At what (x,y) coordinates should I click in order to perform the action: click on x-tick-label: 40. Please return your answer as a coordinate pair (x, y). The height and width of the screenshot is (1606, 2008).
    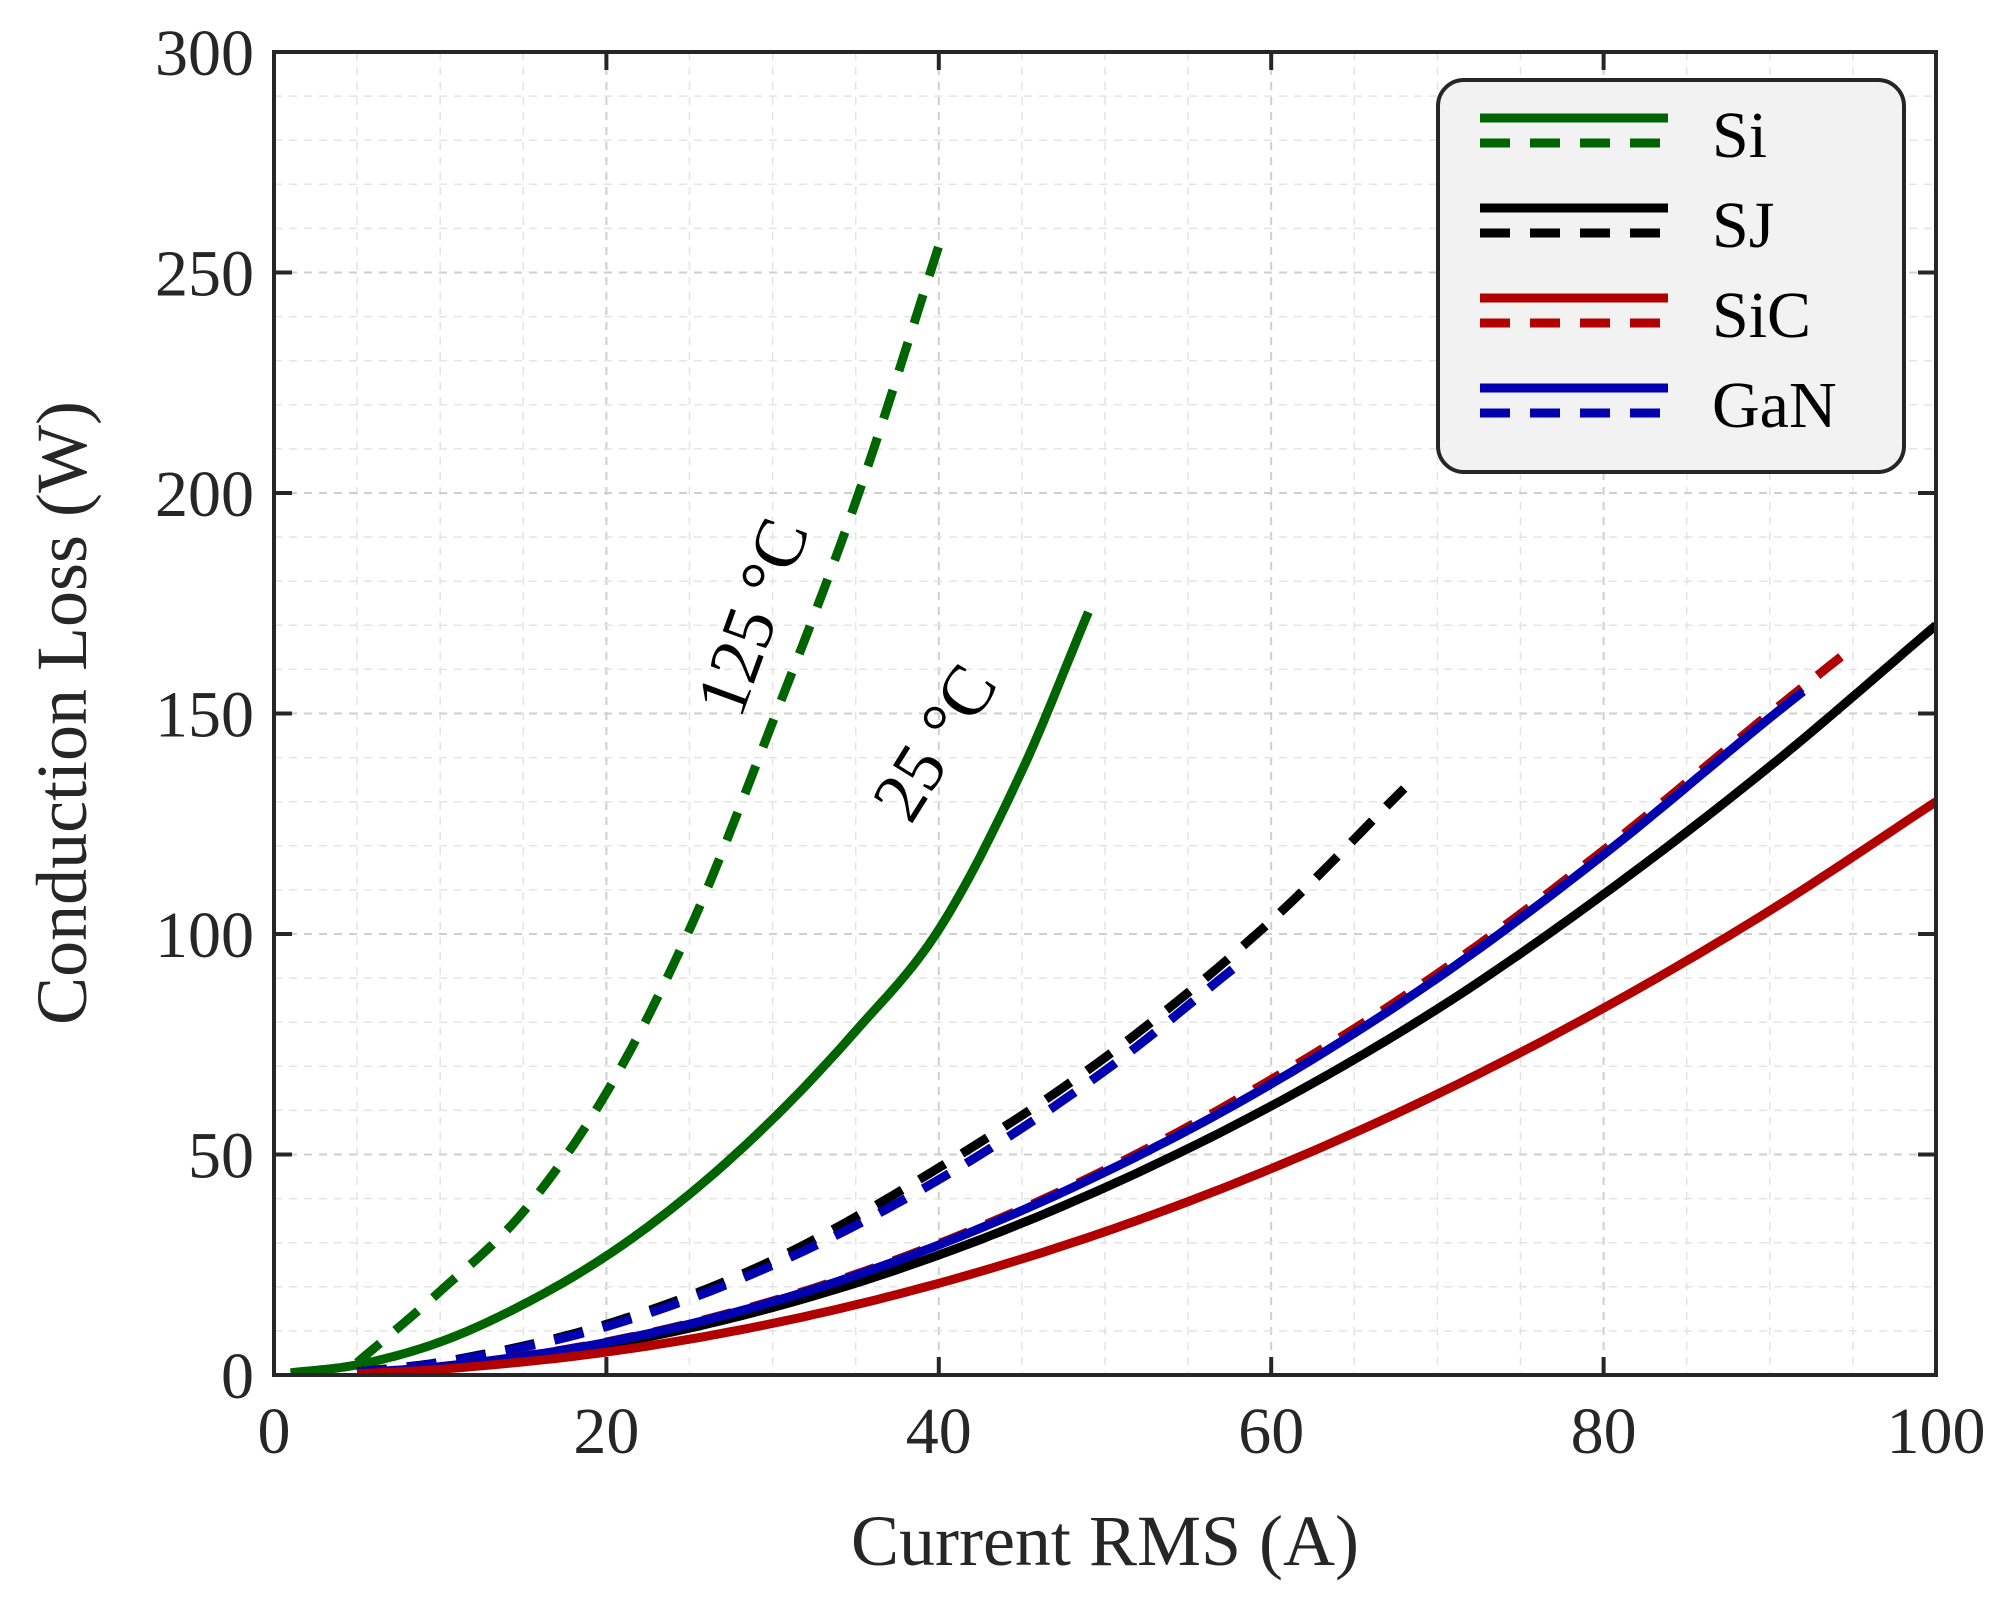
    Looking at the image, I should click on (939, 1431).